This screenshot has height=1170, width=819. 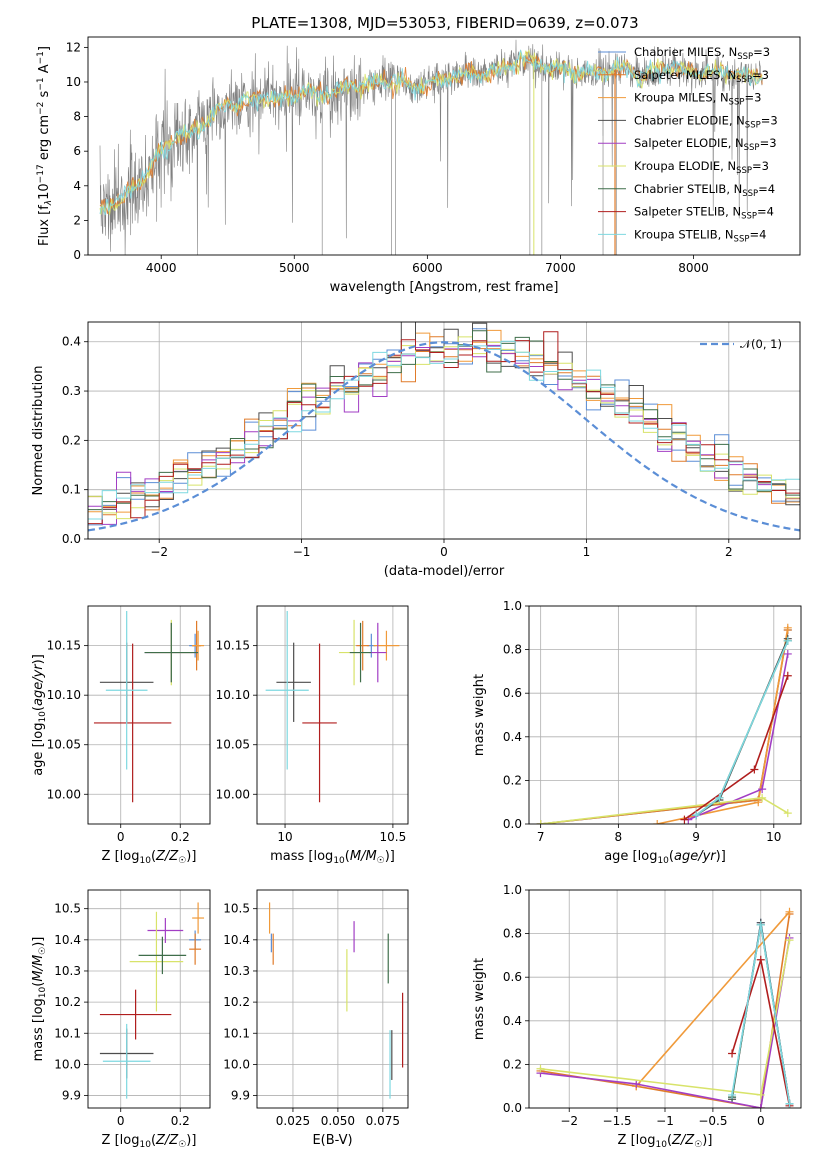 I want to click on label-part: =4, so click(x=757, y=234).